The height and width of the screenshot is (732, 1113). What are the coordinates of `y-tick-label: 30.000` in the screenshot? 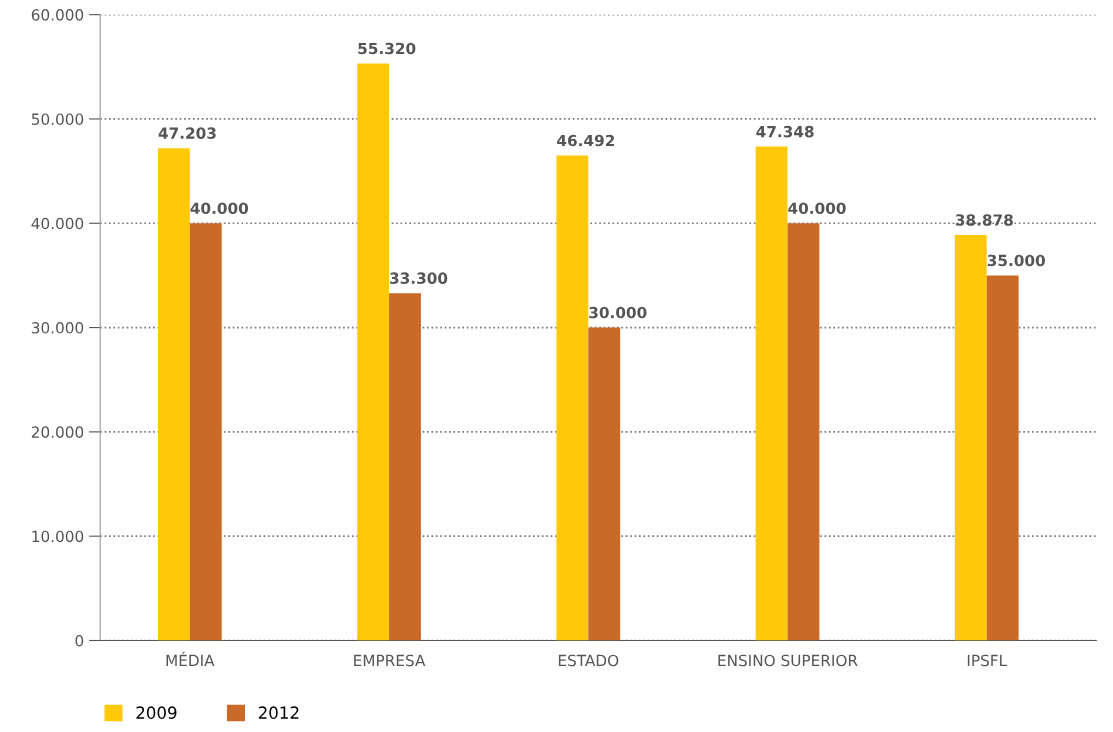 It's located at (57, 328).